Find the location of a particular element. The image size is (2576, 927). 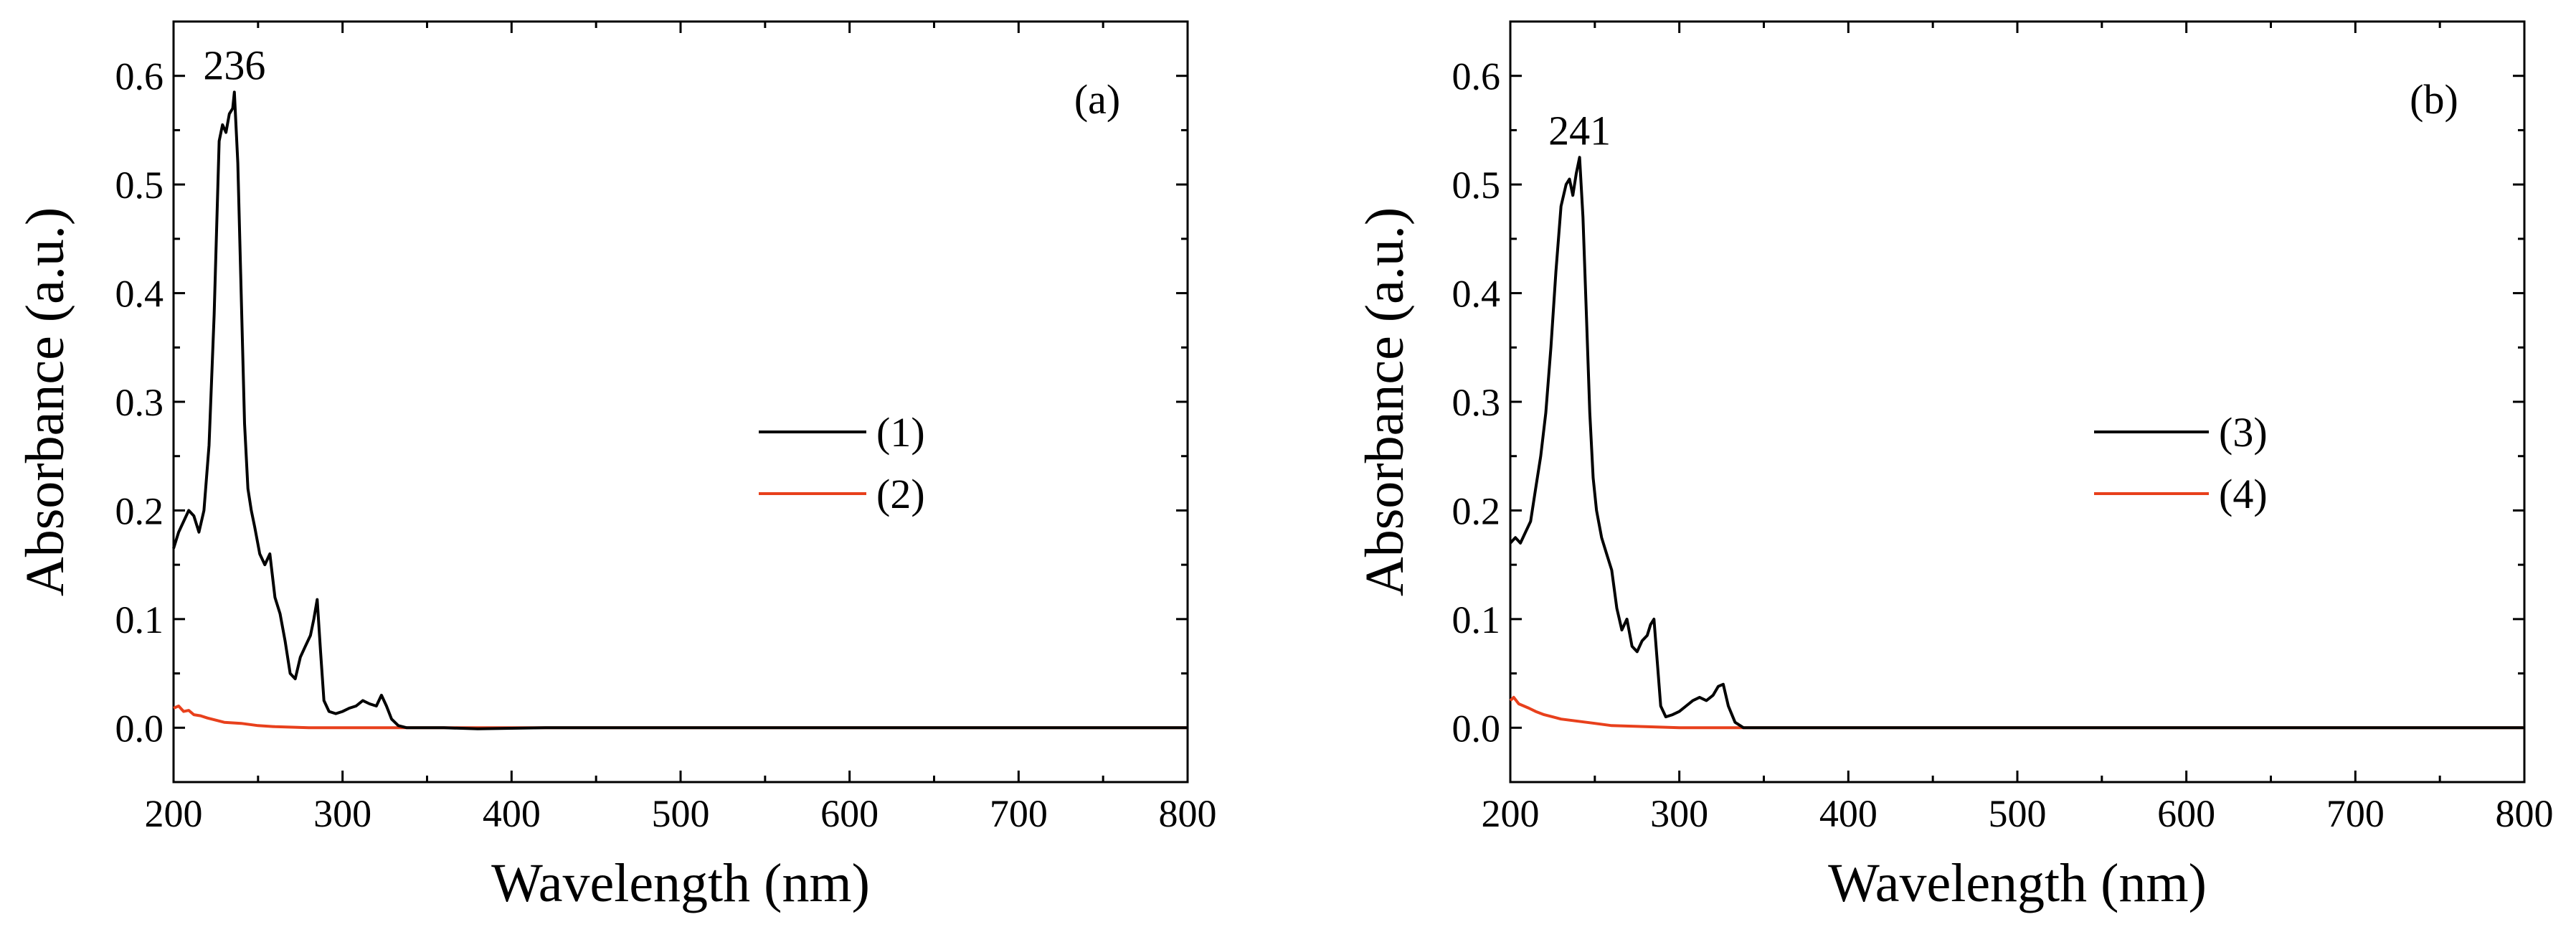

legend-label: (3) is located at coordinates (2243, 432).